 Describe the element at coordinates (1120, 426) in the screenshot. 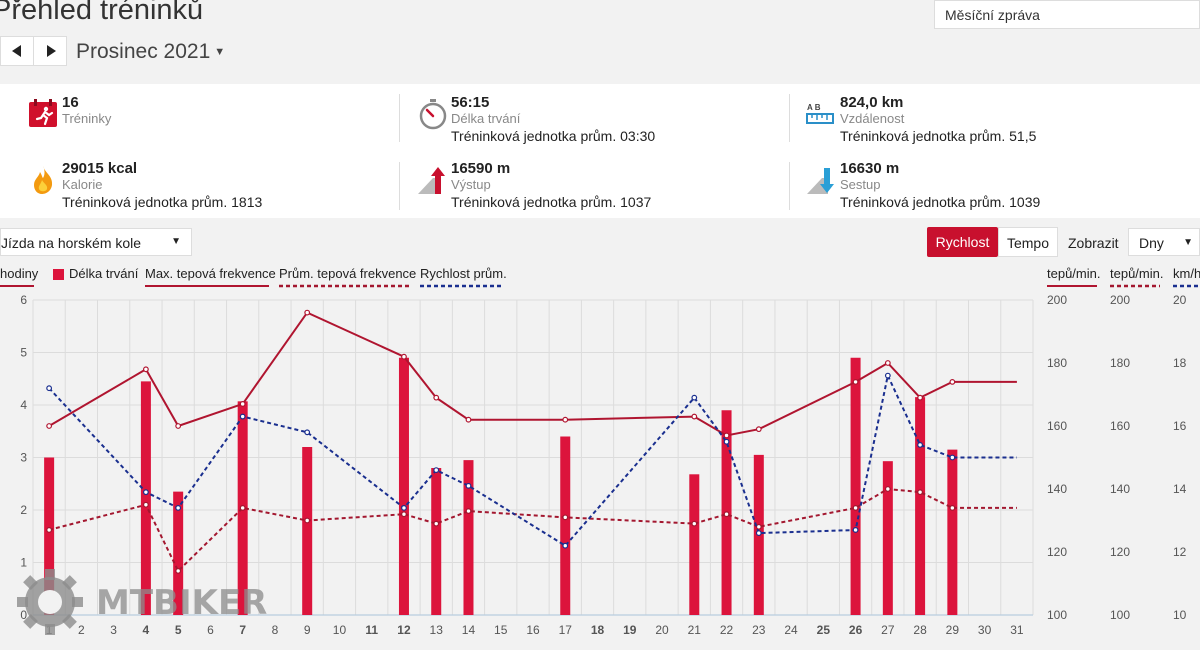

I see `y-tick-avg-hr: 160` at that location.